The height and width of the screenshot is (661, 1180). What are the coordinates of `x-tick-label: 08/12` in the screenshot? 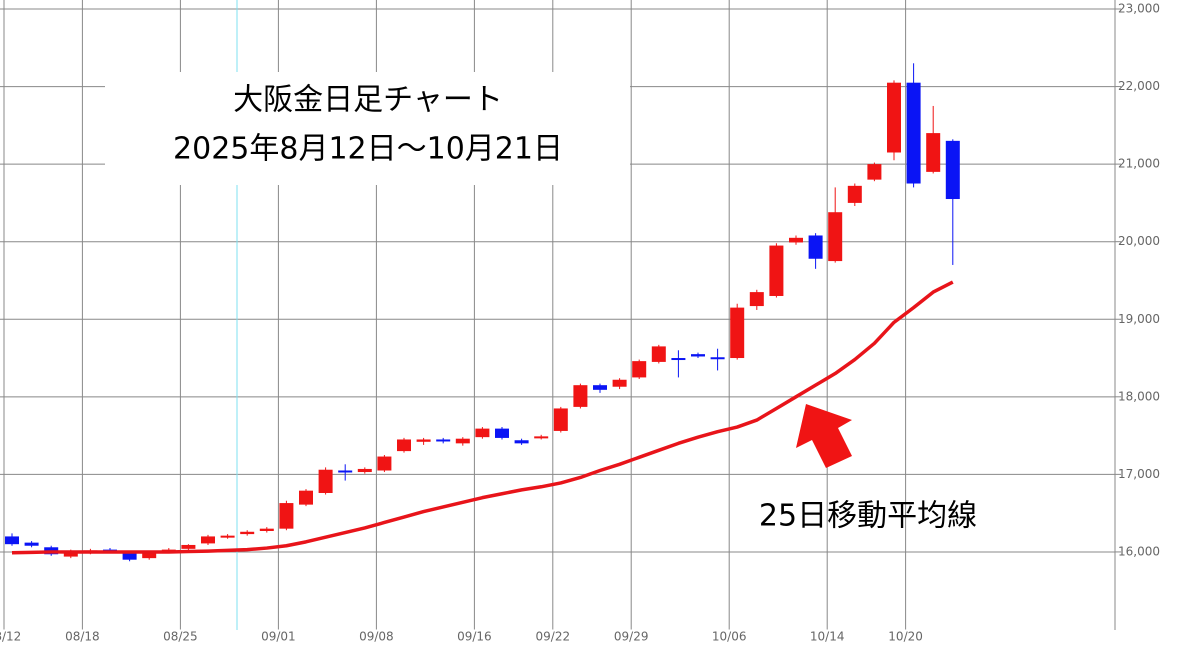 It's located at (10, 637).